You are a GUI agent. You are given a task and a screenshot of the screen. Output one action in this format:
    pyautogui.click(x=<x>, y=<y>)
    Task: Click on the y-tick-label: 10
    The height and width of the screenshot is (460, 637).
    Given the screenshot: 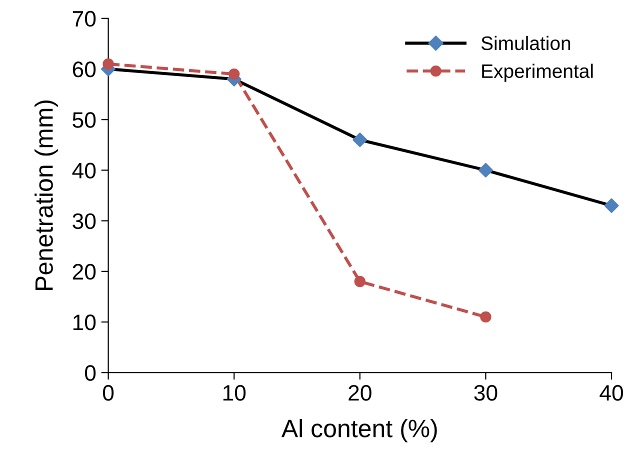 What is the action you would take?
    pyautogui.click(x=84, y=322)
    